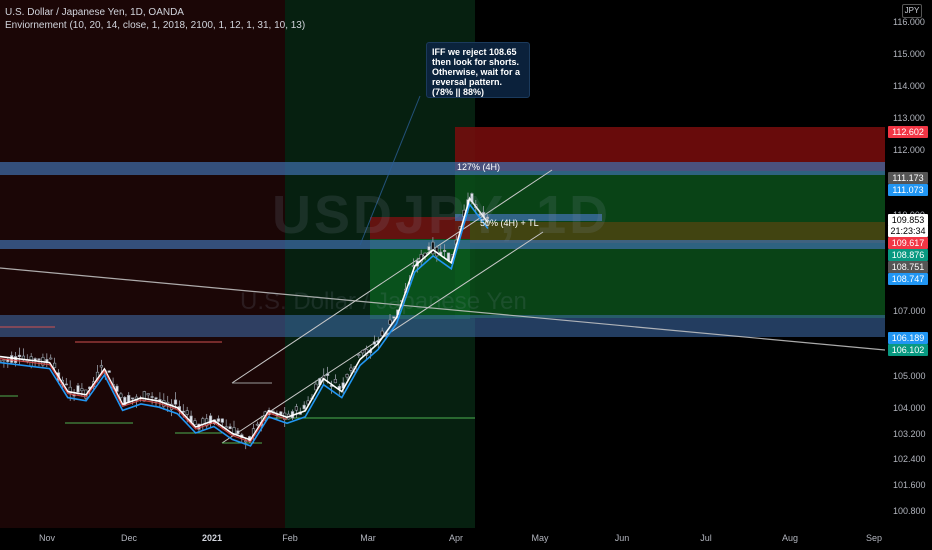  I want to click on price-tag: 106.102, so click(908, 350).